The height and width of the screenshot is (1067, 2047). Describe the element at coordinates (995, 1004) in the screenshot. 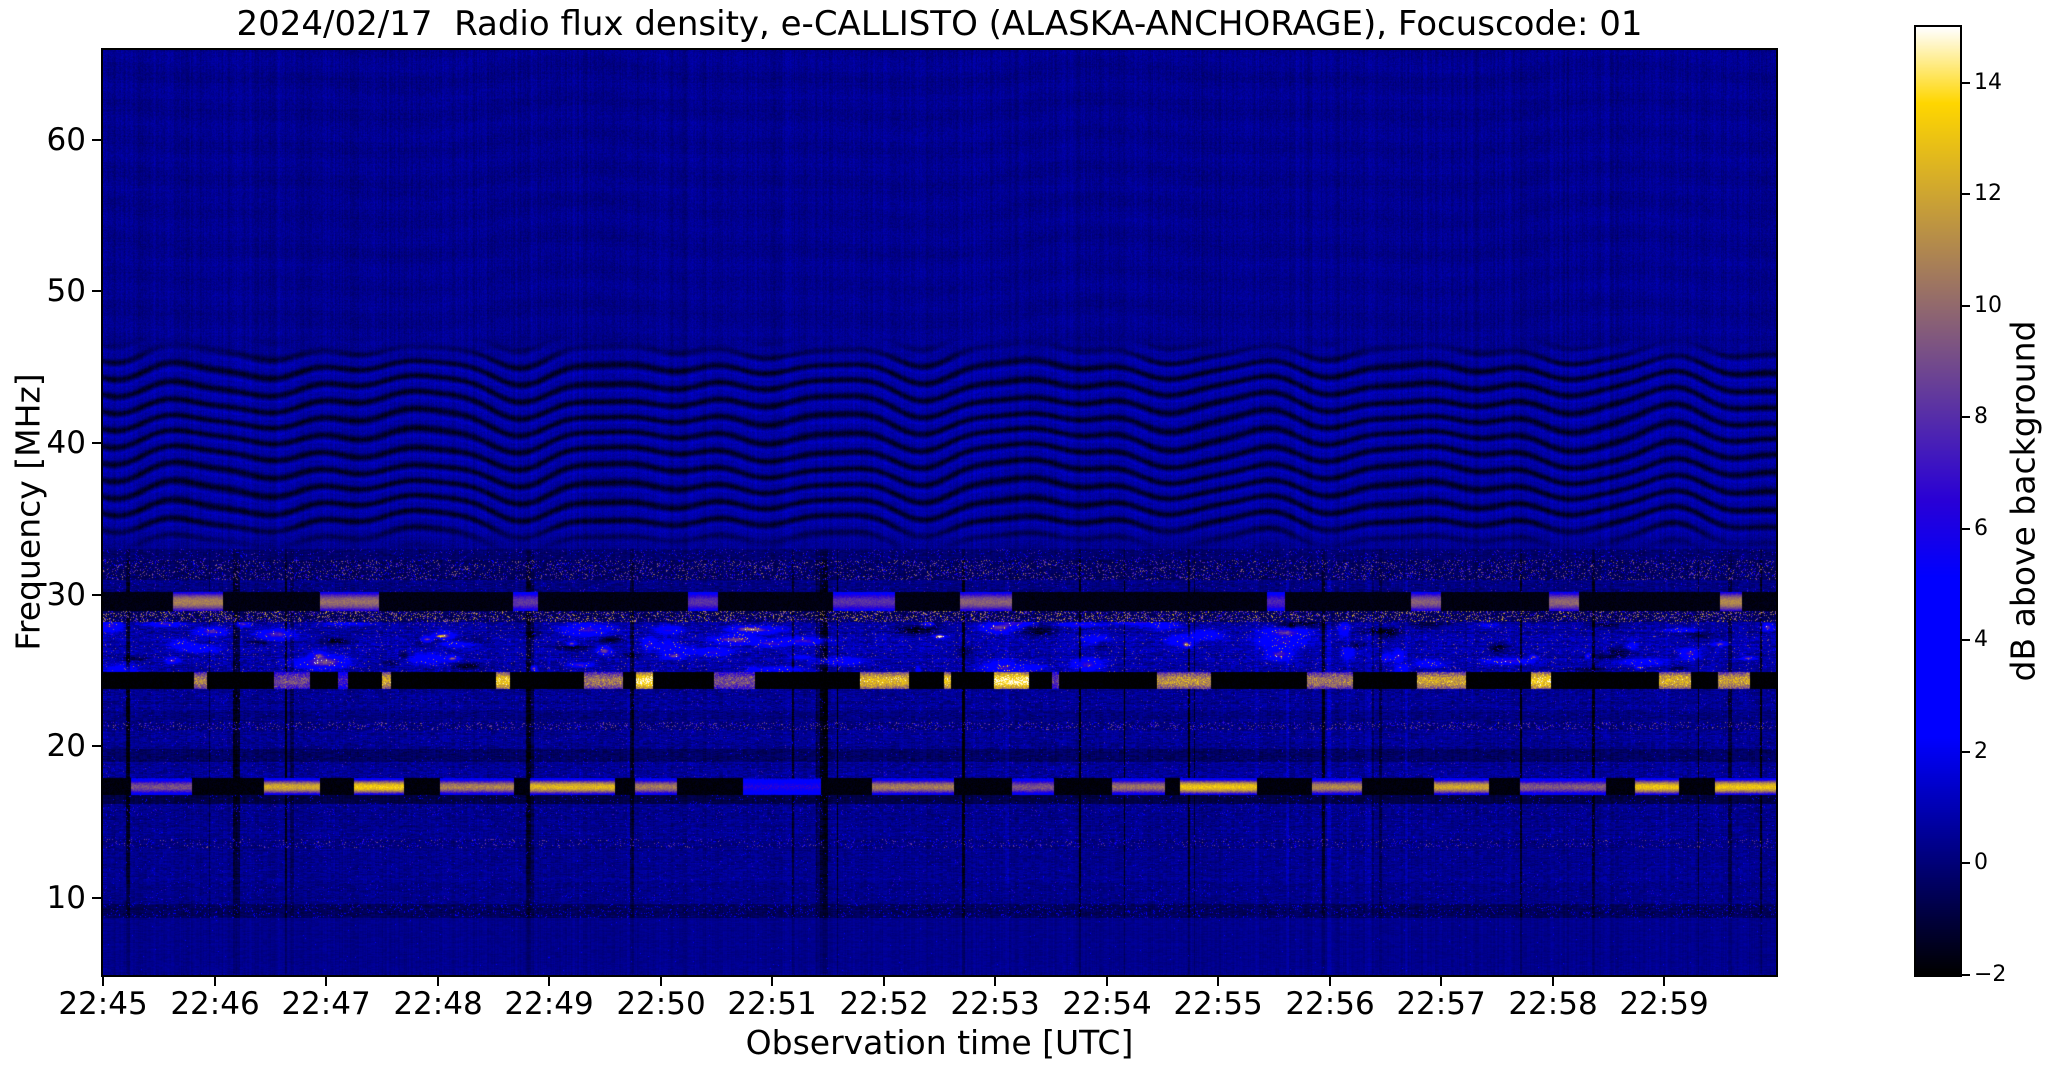

I see `x-tick-label: 22:53` at that location.